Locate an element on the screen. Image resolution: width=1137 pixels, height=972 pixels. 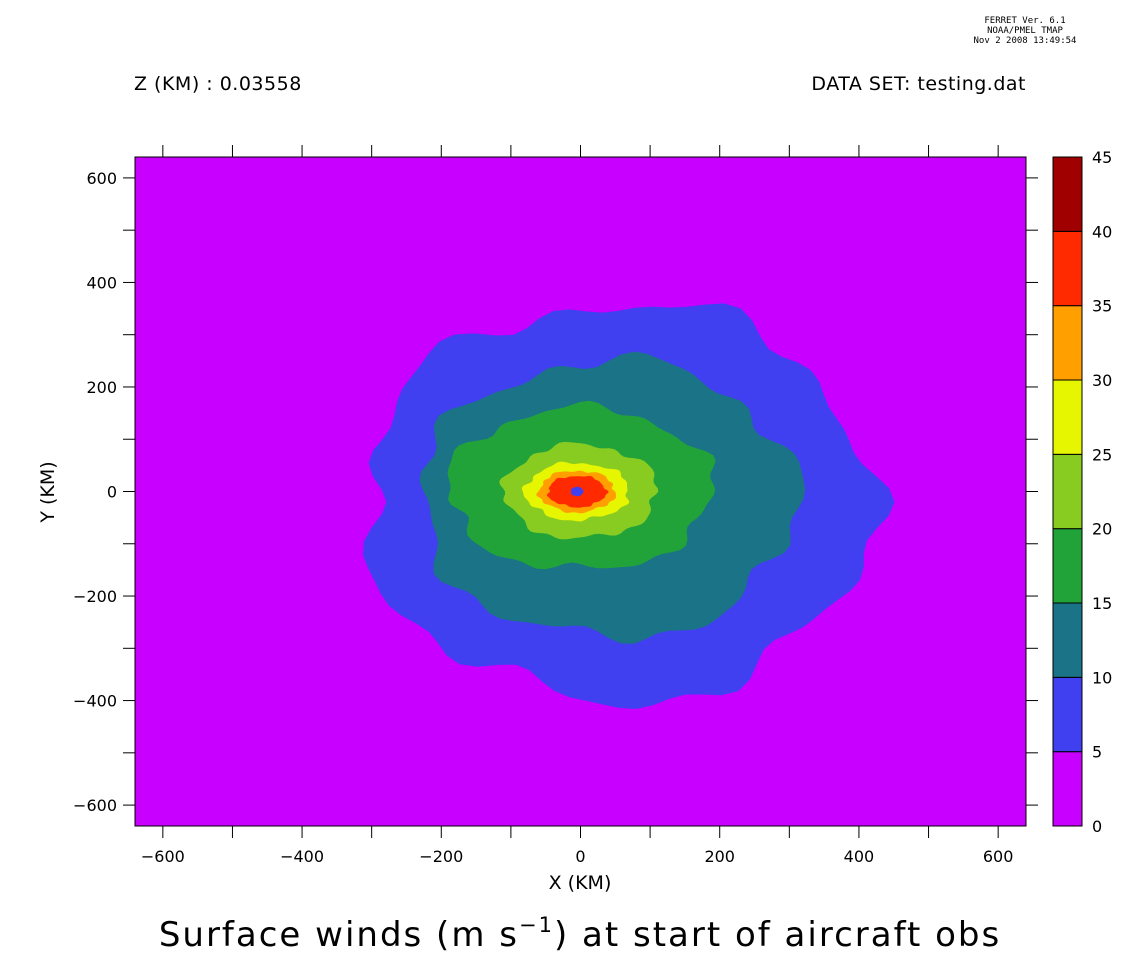
y-tick-label: −600 is located at coordinates (95, 805).